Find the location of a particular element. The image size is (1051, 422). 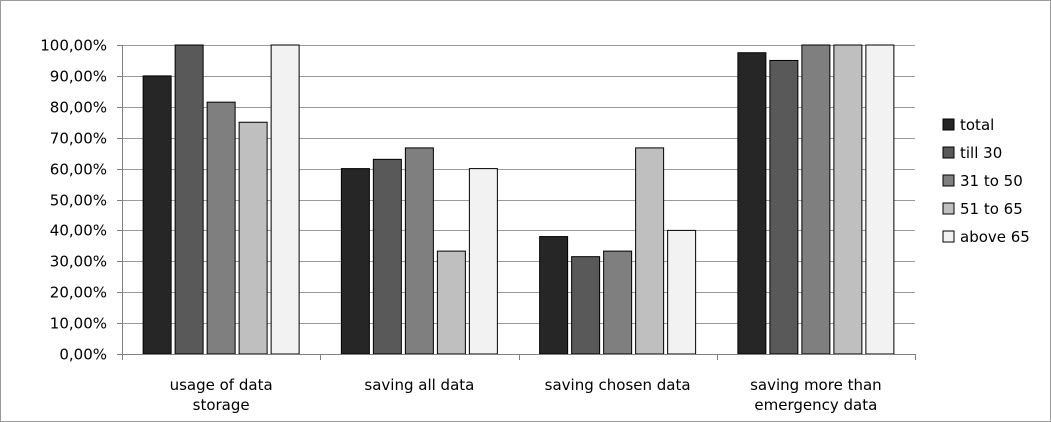

y-tick-label: 50,00% is located at coordinates (78, 201).